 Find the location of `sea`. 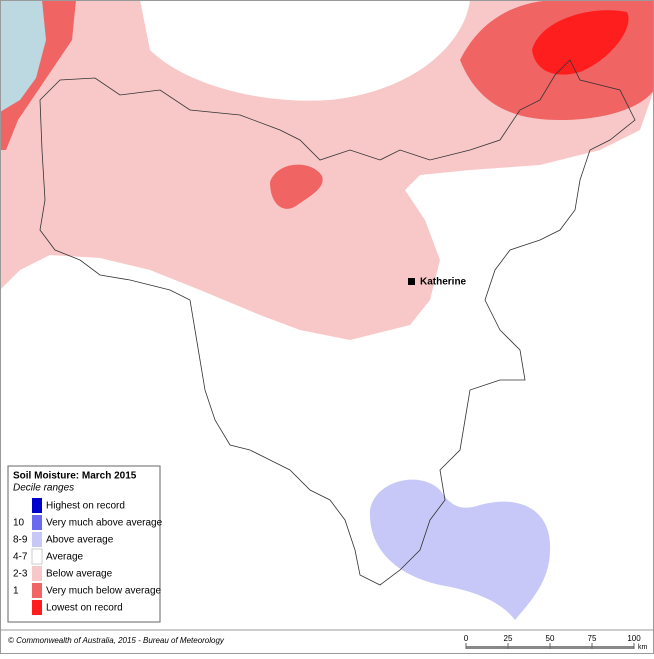

sea is located at coordinates (23, 56).